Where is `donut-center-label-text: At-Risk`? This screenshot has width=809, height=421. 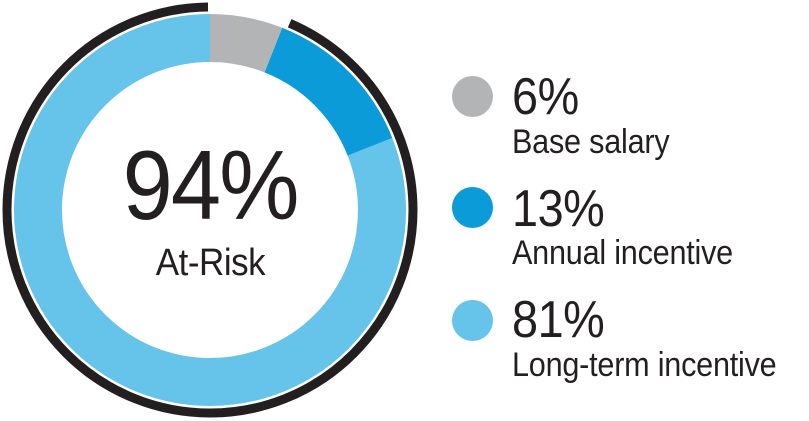 donut-center-label-text: At-Risk is located at coordinates (210, 263).